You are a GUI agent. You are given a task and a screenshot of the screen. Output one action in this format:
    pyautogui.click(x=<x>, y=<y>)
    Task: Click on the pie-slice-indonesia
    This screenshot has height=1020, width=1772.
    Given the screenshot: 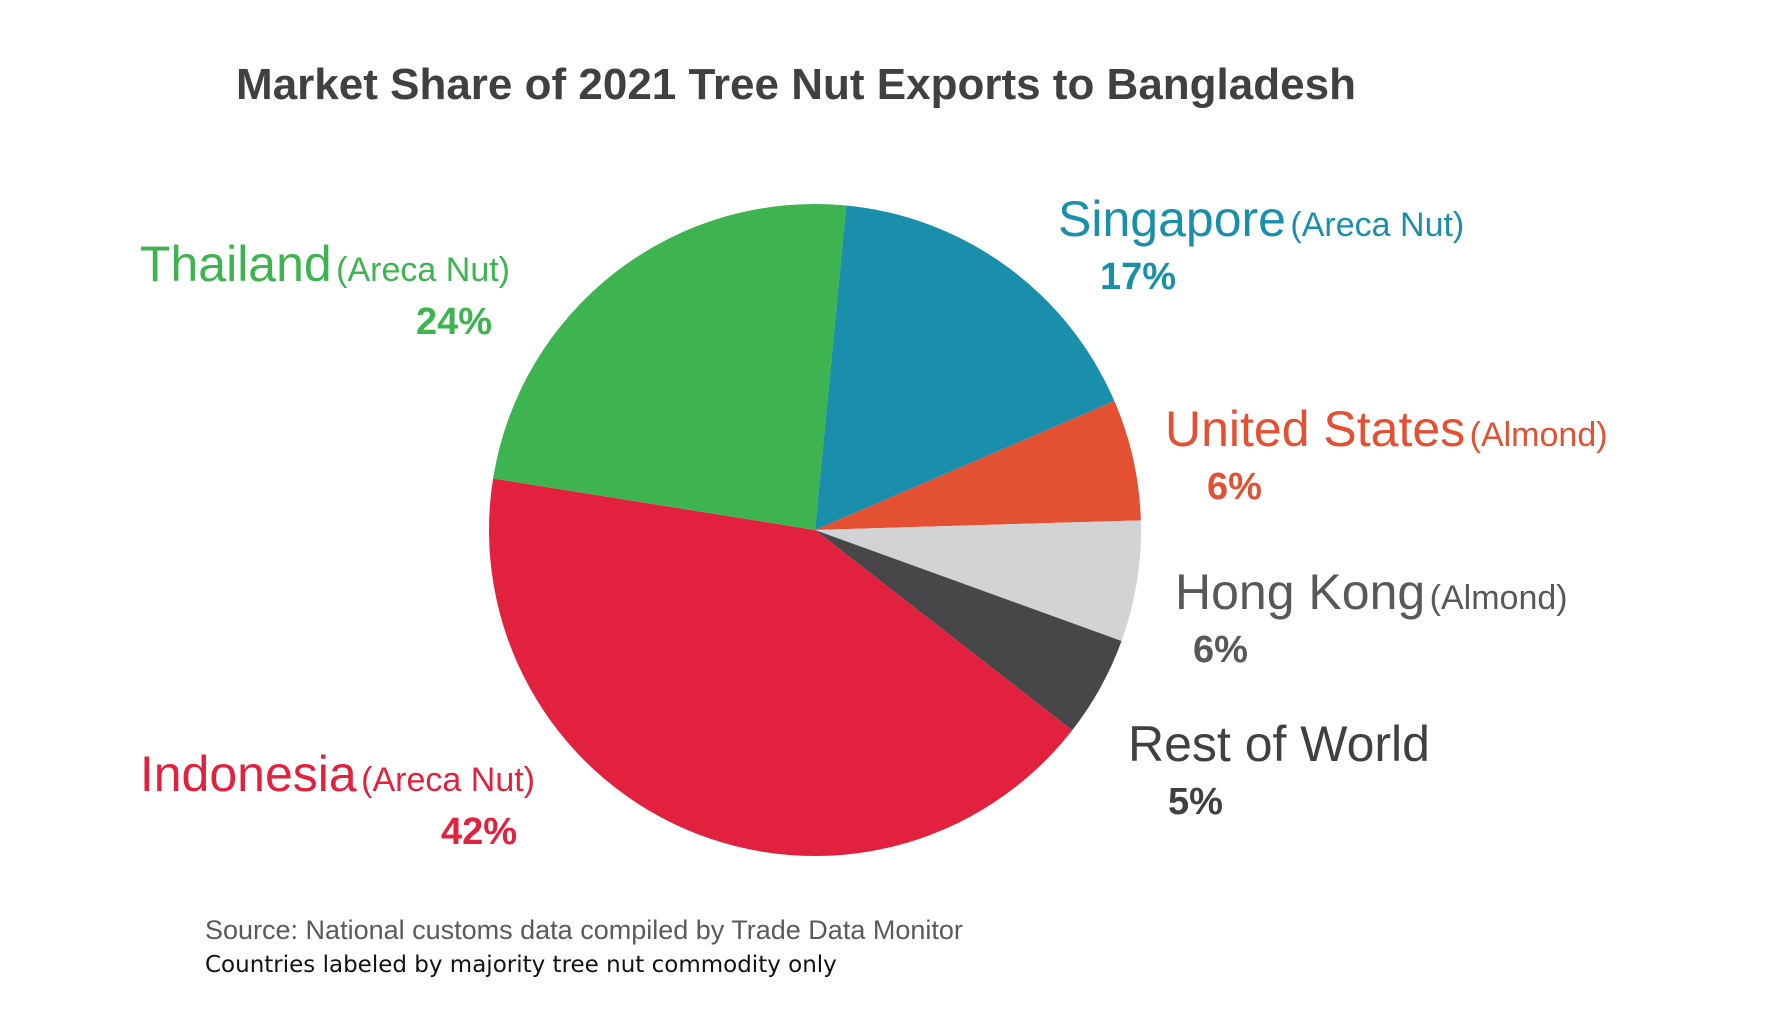 What is the action you would take?
    pyautogui.click(x=780, y=667)
    